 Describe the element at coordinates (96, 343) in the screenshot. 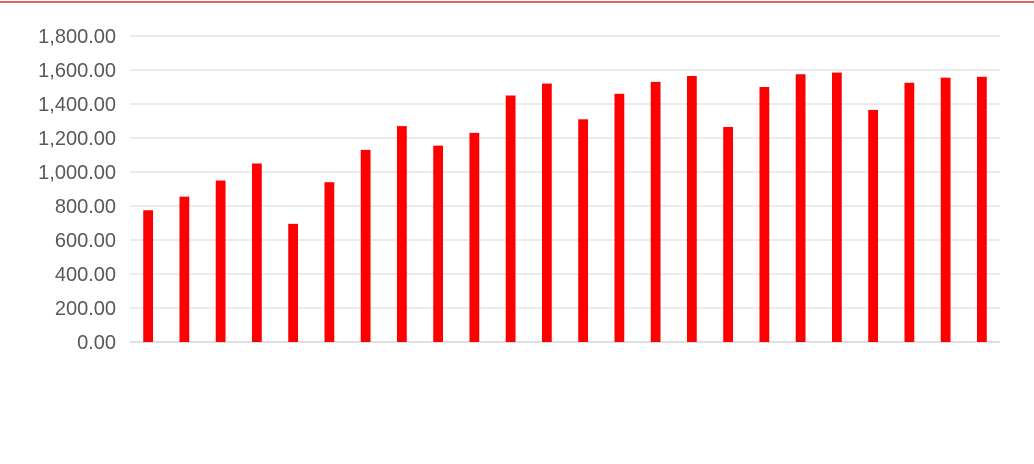

I see `y-tick-label: 0.00` at that location.